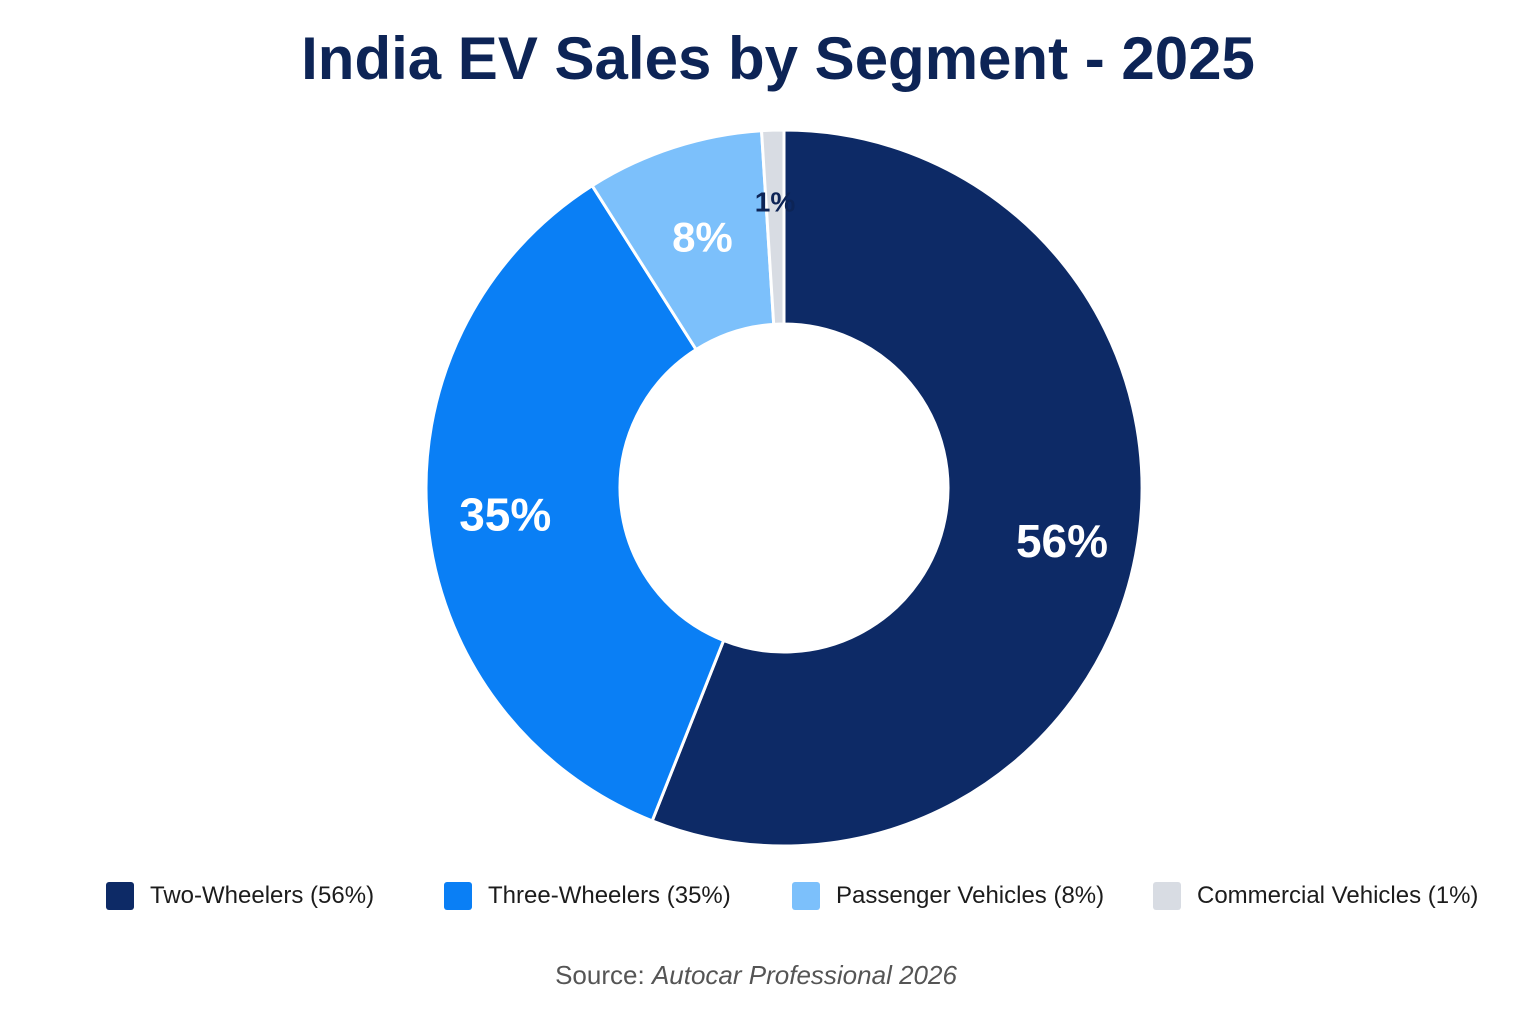 Image resolution: width=1536 pixels, height=1024 pixels. What do you see at coordinates (806, 896) in the screenshot?
I see `legend-swatch-passenger-vehicles` at bounding box center [806, 896].